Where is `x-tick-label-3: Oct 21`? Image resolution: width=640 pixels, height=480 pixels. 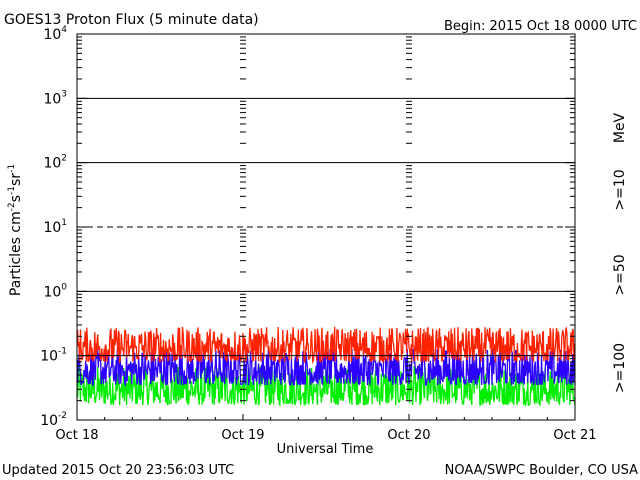 x-tick-label-3: Oct 21 is located at coordinates (574, 435).